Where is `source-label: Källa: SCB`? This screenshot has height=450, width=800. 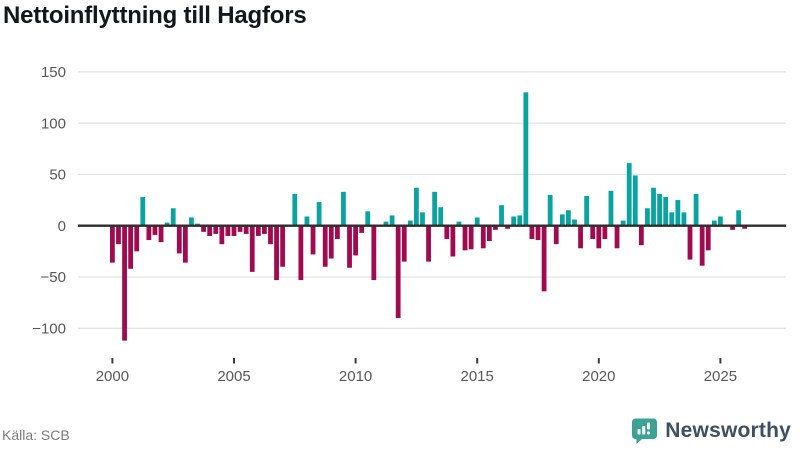 source-label: Källa: SCB is located at coordinates (36, 435).